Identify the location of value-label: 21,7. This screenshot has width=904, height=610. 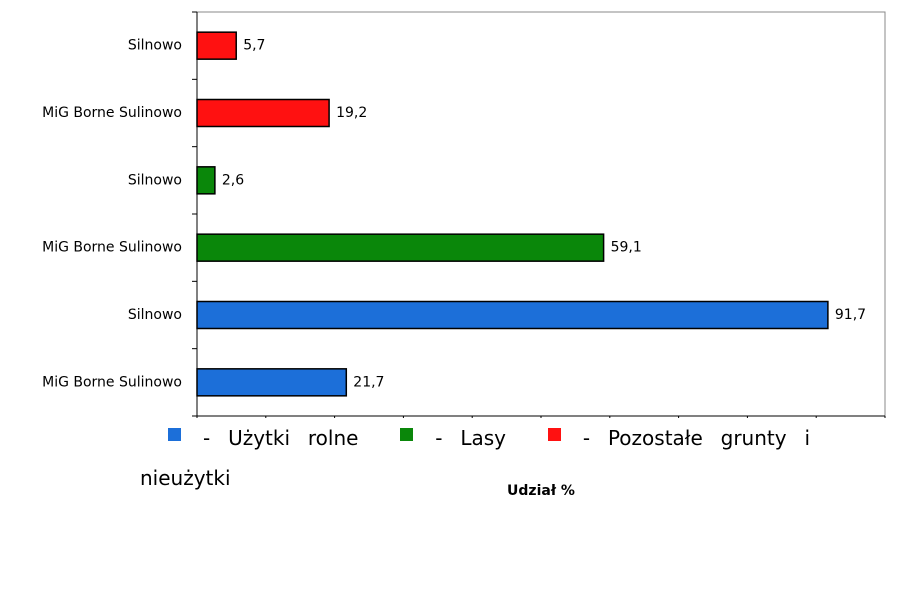
(368, 382).